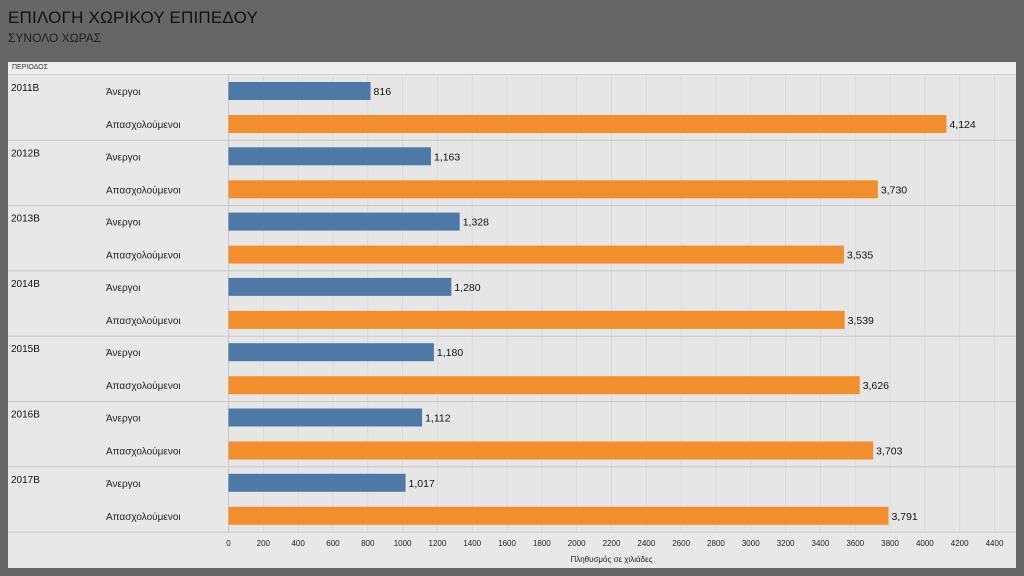  What do you see at coordinates (383, 92) in the screenshot?
I see `bar-value-label: 816` at bounding box center [383, 92].